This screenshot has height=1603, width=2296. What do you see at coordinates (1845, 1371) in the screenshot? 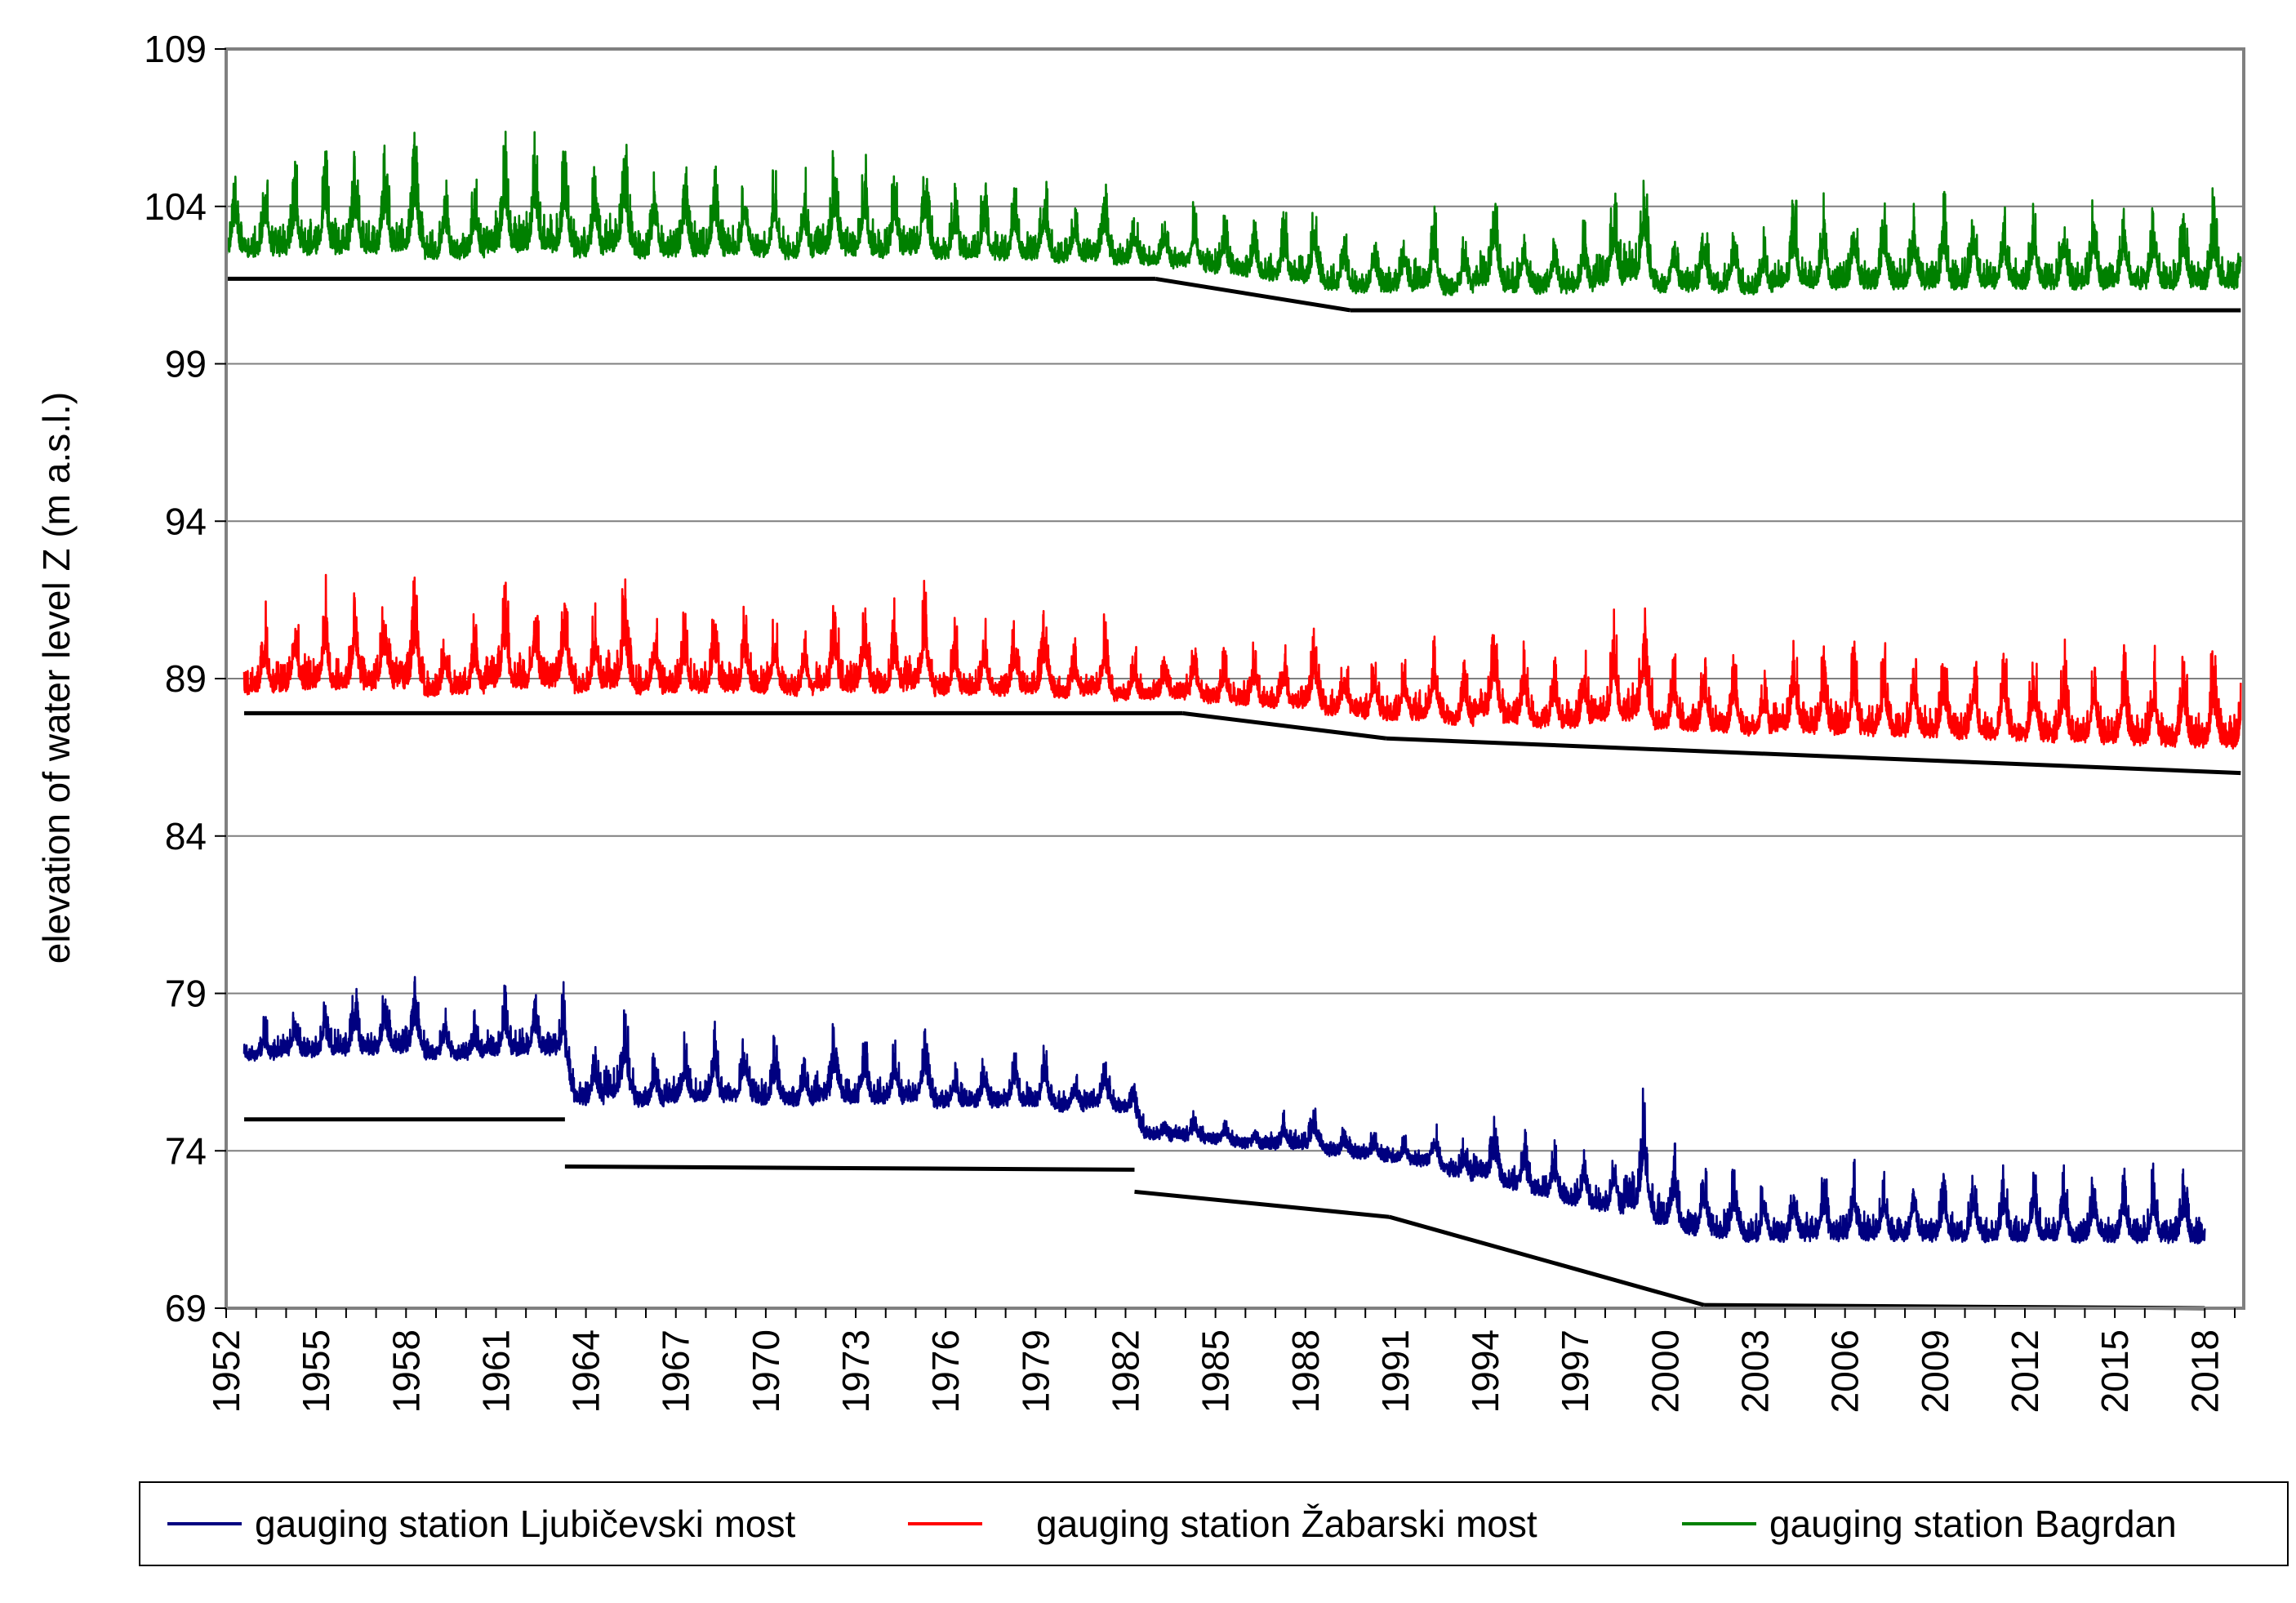
I see `x-tick-label-2006: 2006` at bounding box center [1845, 1371].